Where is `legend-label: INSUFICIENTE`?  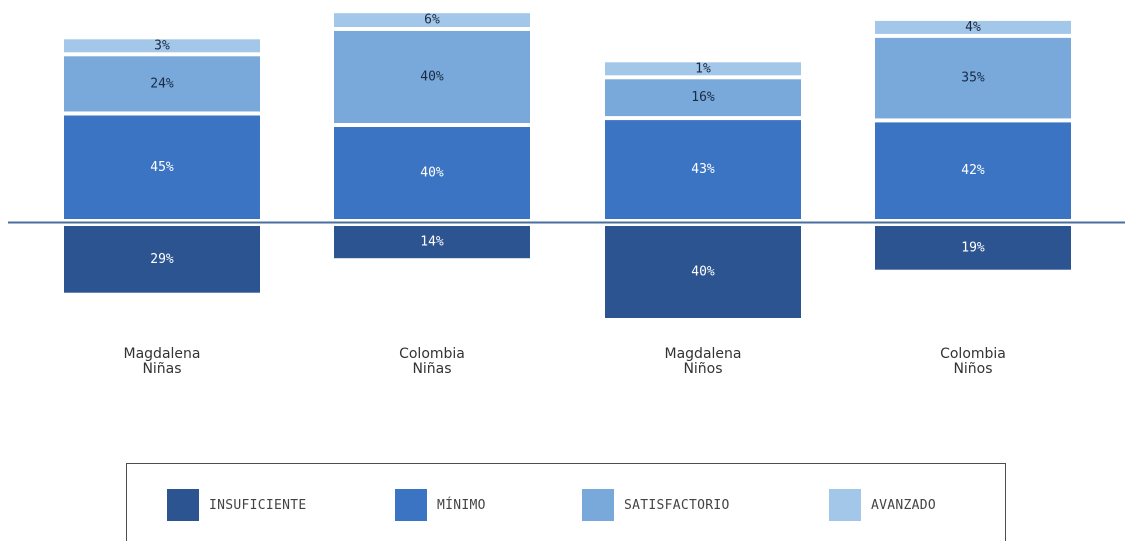
legend-label: INSUFICIENTE is located at coordinates (258, 505).